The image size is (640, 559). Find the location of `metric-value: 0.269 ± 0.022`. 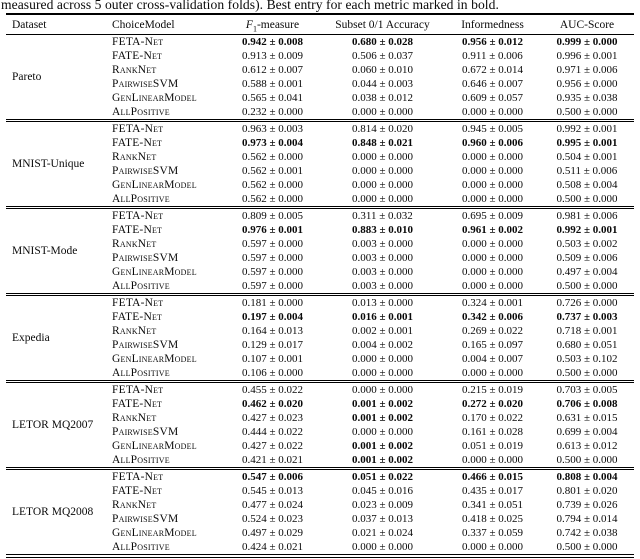

metric-value: 0.269 ± 0.022 is located at coordinates (492, 330).